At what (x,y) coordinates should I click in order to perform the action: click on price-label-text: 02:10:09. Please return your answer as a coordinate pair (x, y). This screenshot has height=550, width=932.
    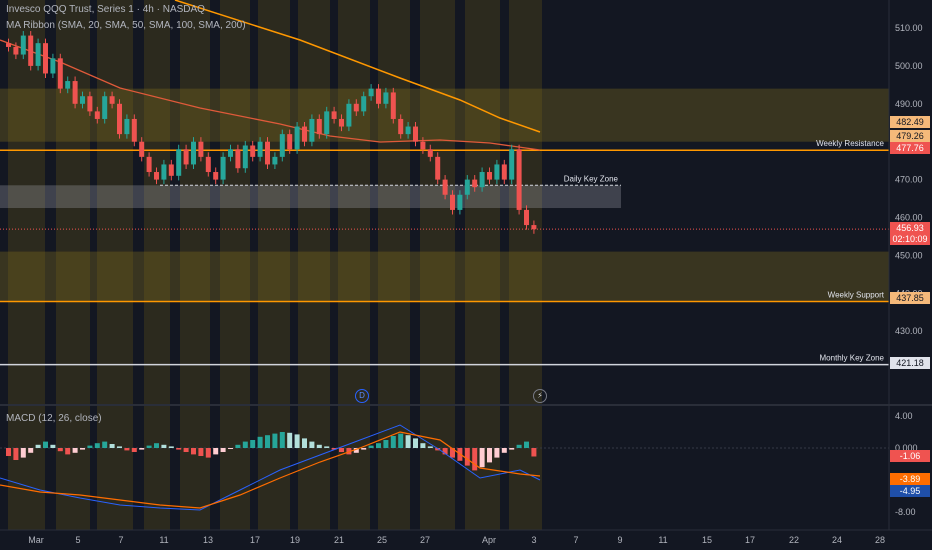
    Looking at the image, I should click on (909, 239).